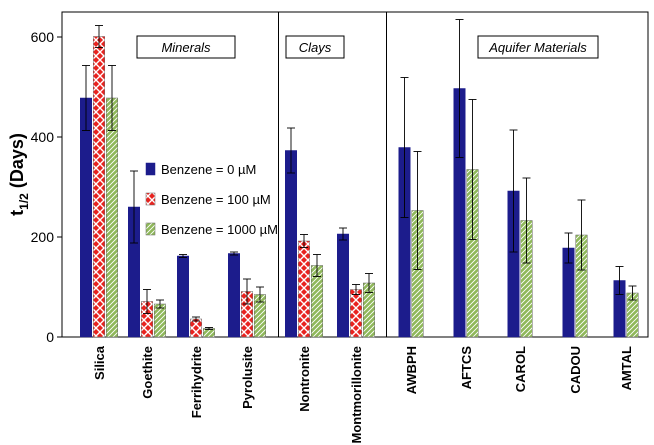 Image resolution: width=654 pixels, height=445 pixels. I want to click on y-tick-label: 200, so click(43, 237).